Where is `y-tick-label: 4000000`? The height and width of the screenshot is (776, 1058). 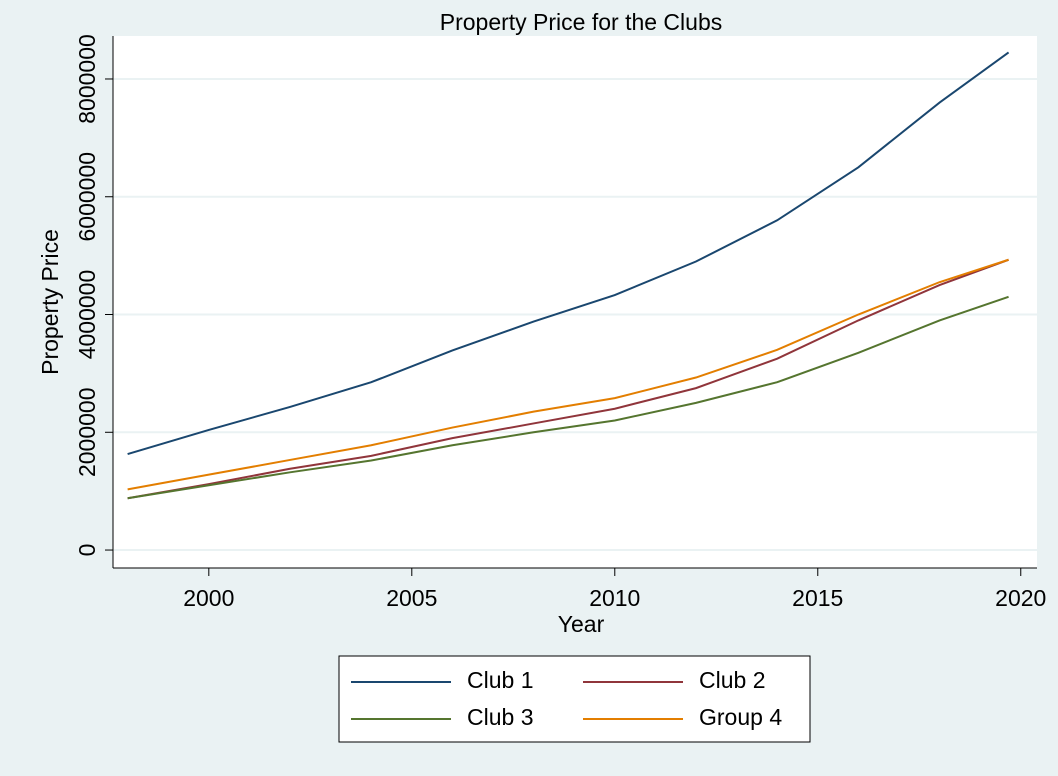 y-tick-label: 4000000 is located at coordinates (87, 315).